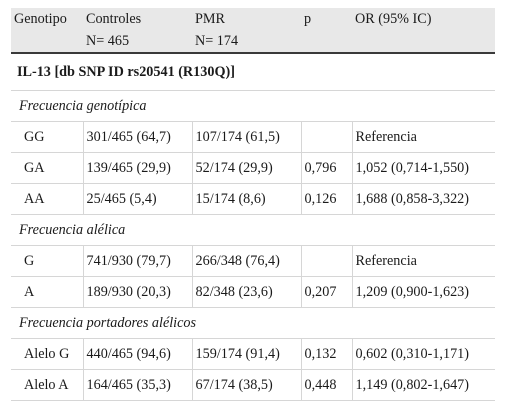 This screenshot has height=401, width=506. Describe the element at coordinates (246, 168) in the screenshot. I see `cell-pmr: 52/174 (29,9)` at that location.